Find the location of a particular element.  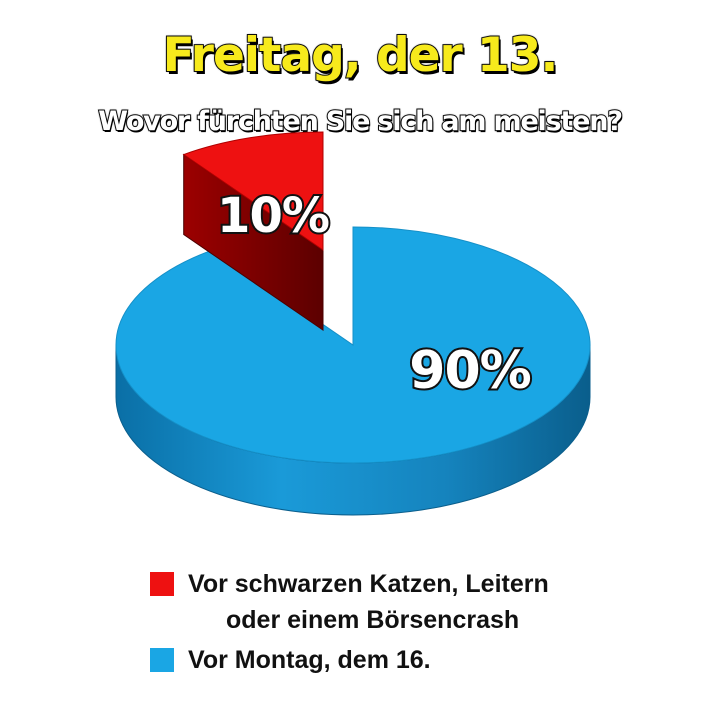

chart-subtitle: Wovor fürchten Sie sich am meisten? is located at coordinates (360, 121).